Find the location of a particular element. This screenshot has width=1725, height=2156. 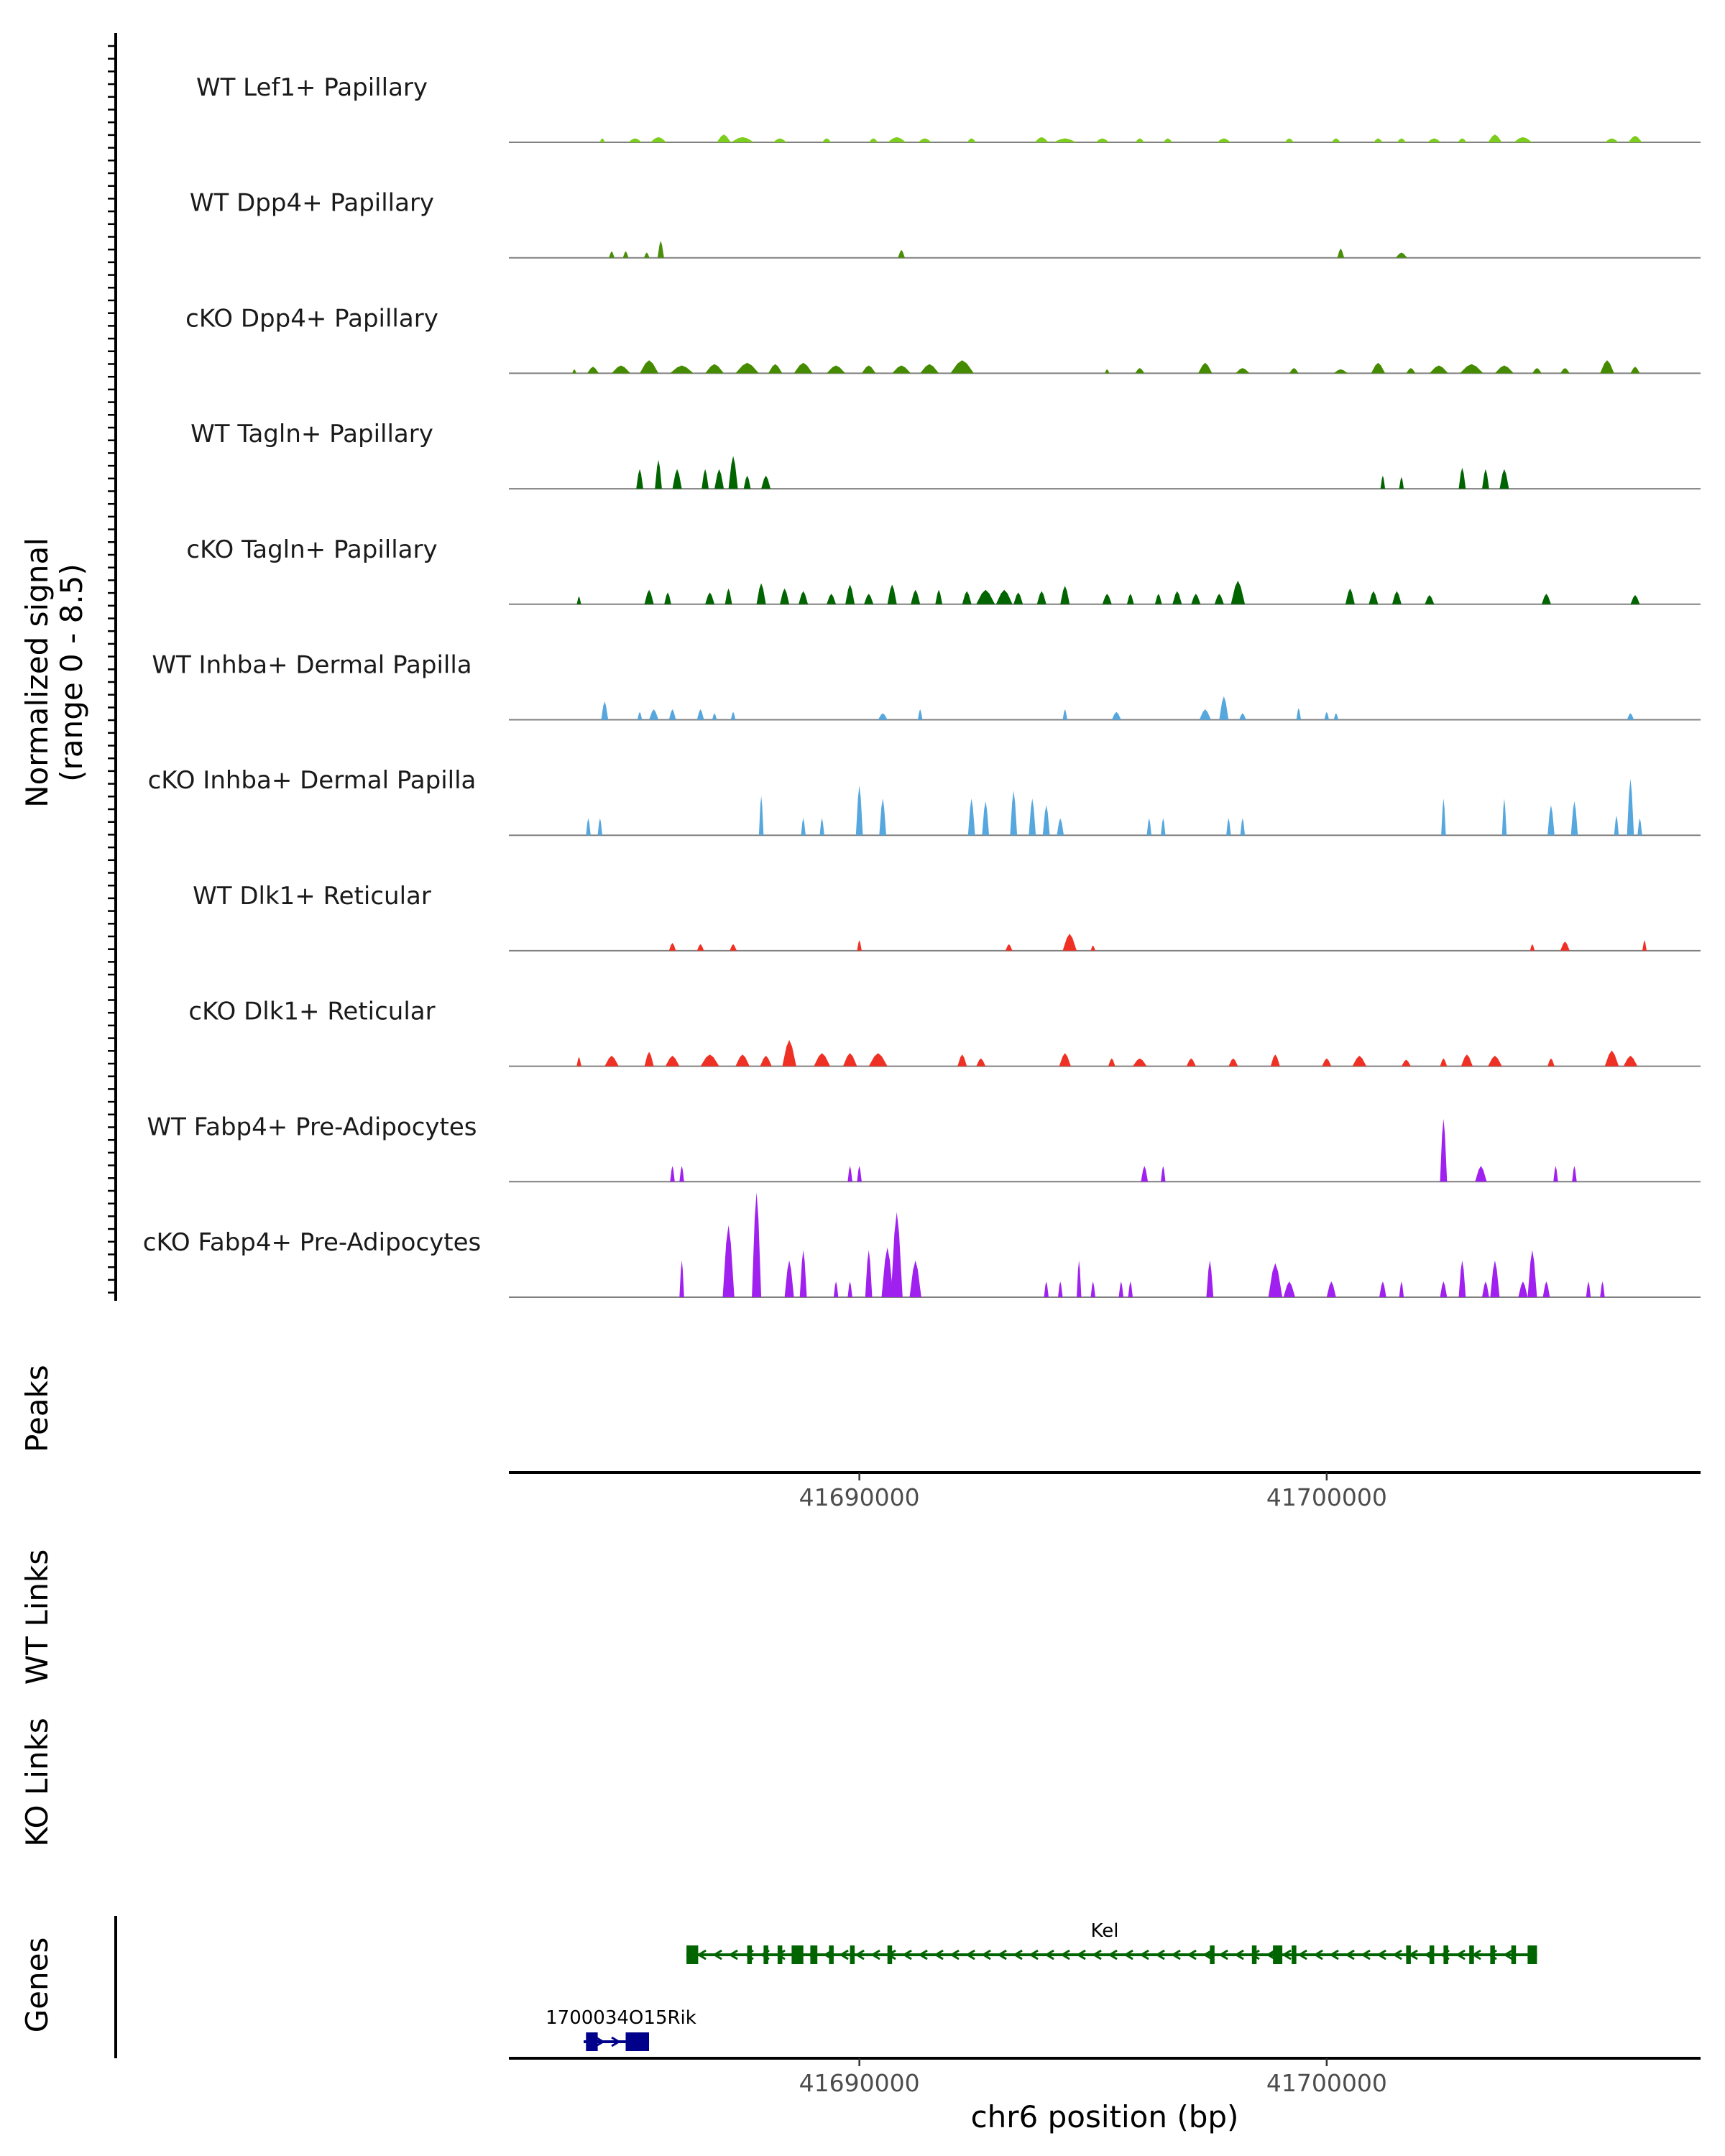

track-cko-tagln-papillary: cKO Tagln+ Papillary is located at coordinates (943, 570).